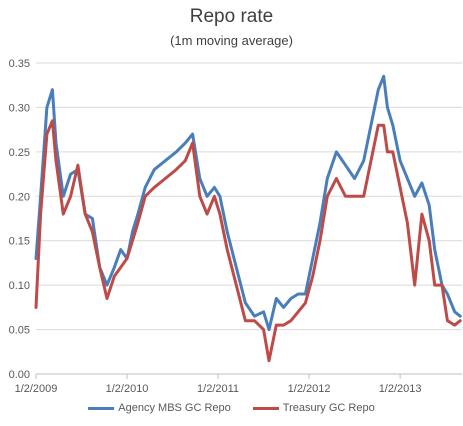  Describe the element at coordinates (231, 408) in the screenshot. I see `legend: Agency MBS GC Repo Treasury GC Repo` at that location.